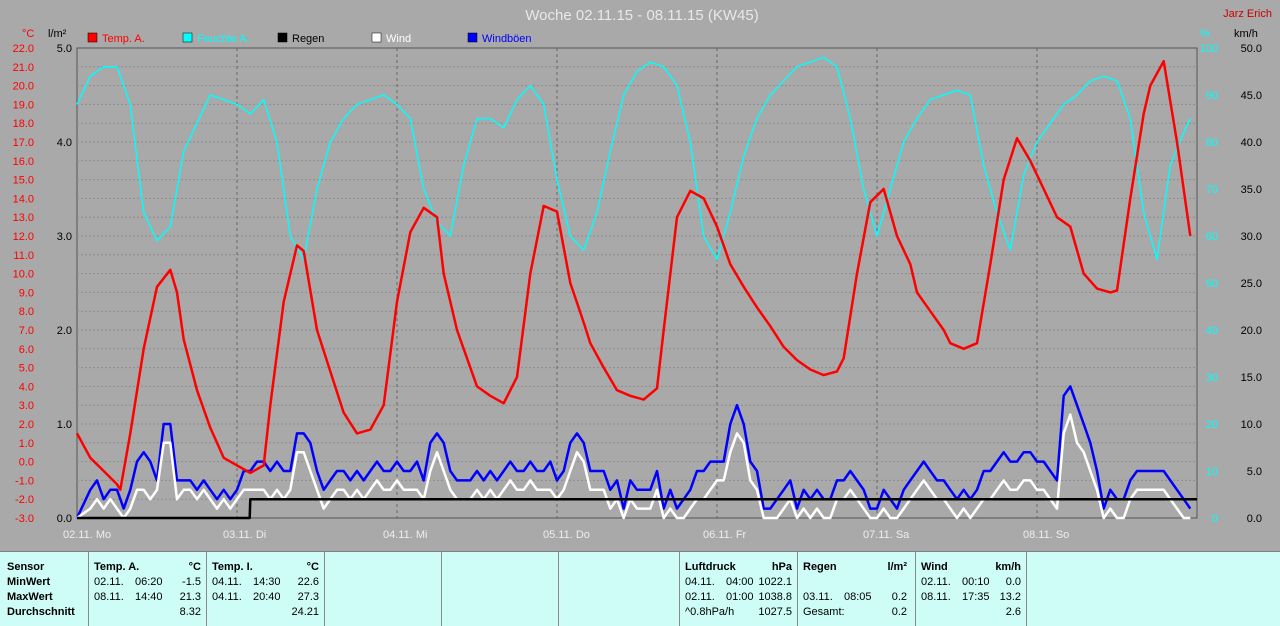  What do you see at coordinates (897, 567) in the screenshot?
I see `regen-unit: l/m²` at bounding box center [897, 567].